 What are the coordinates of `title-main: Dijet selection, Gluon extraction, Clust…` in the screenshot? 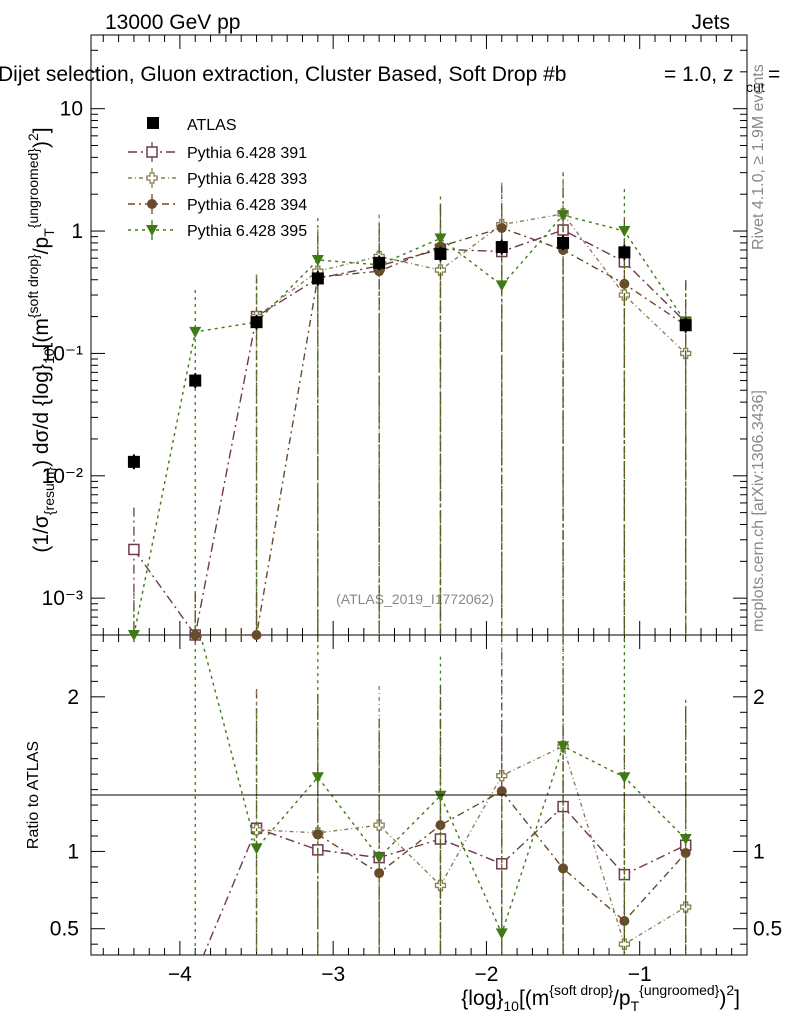 It's located at (283, 74).